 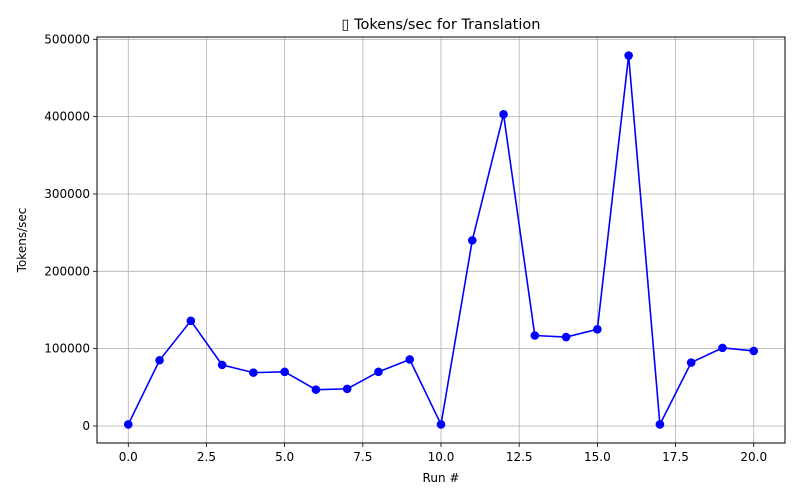 I want to click on y-tick-label: 300000, so click(x=67, y=194).